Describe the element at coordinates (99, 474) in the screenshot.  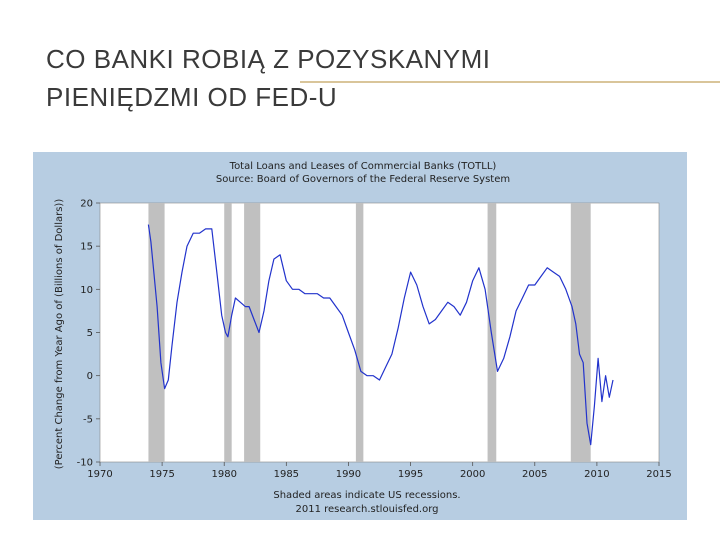
I see `x-tick-label-0: 1970` at that location.